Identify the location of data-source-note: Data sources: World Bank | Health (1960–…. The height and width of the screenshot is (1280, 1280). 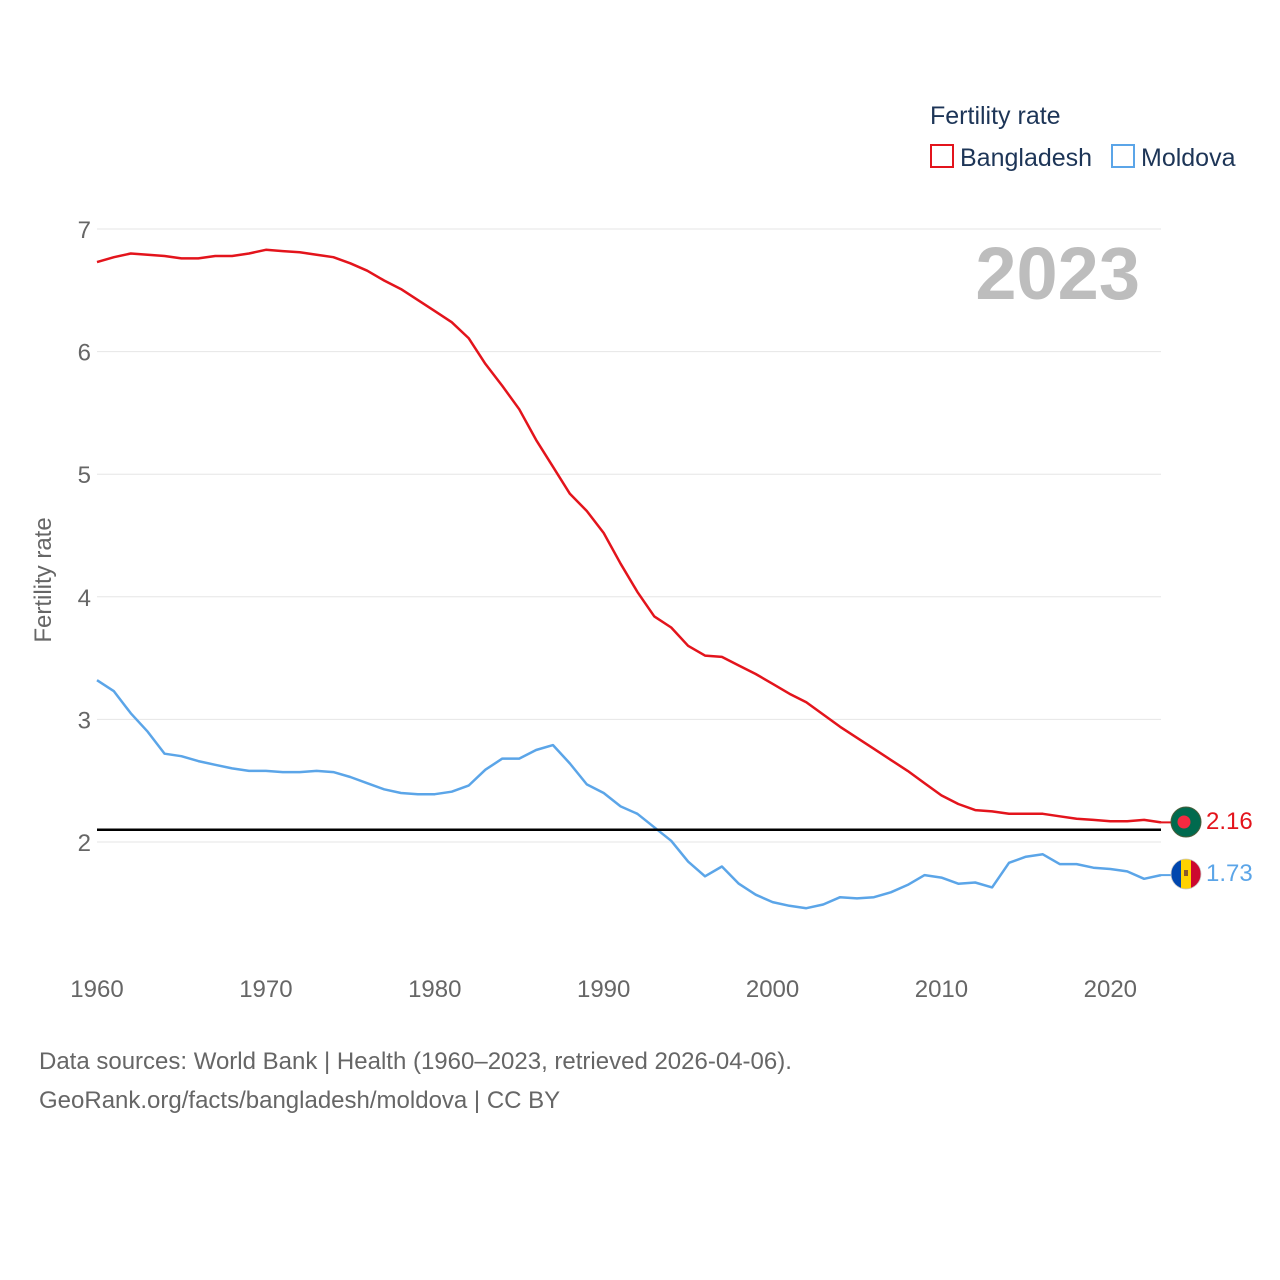
(415, 1061).